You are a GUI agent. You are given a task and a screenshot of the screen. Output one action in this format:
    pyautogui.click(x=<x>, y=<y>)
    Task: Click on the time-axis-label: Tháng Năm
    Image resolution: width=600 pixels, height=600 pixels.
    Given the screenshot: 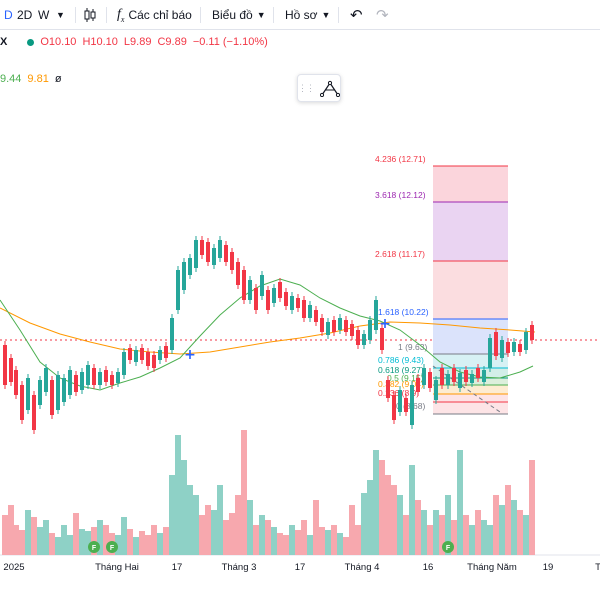 What is the action you would take?
    pyautogui.click(x=492, y=567)
    